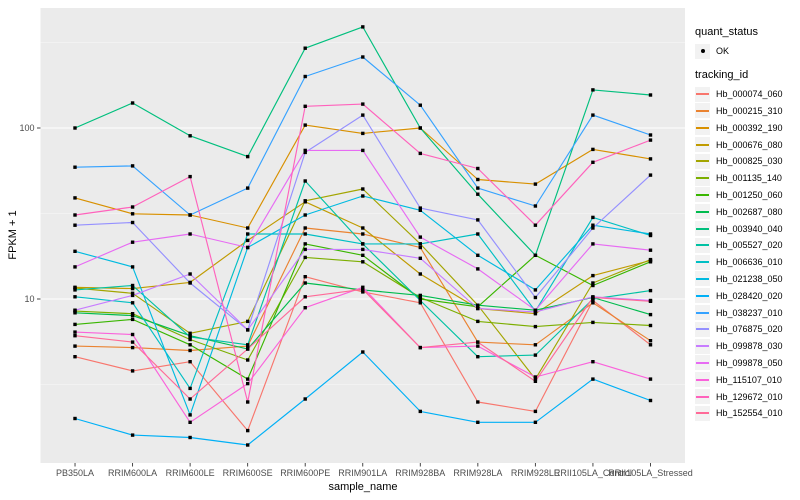  I want to click on legend-item-Hb_038237_010: Hb_038237_010, so click(747, 312).